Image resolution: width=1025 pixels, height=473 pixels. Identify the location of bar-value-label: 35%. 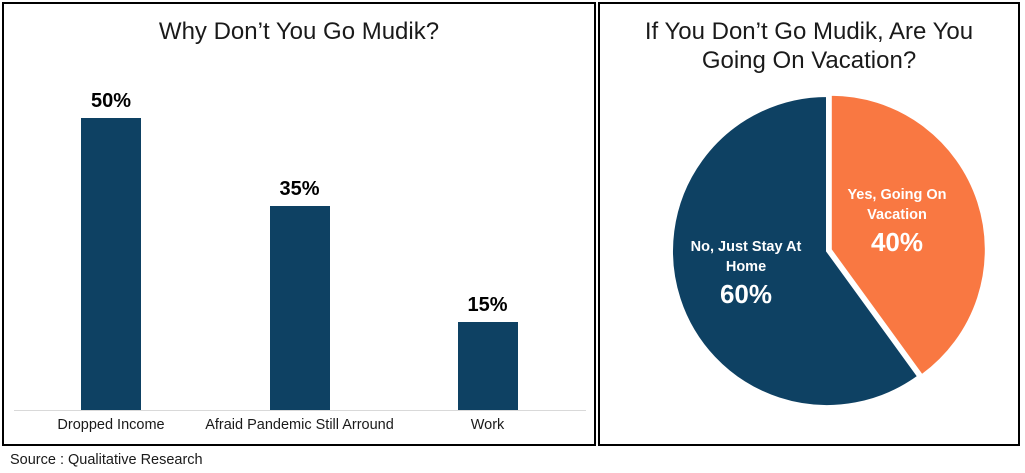
(299, 189).